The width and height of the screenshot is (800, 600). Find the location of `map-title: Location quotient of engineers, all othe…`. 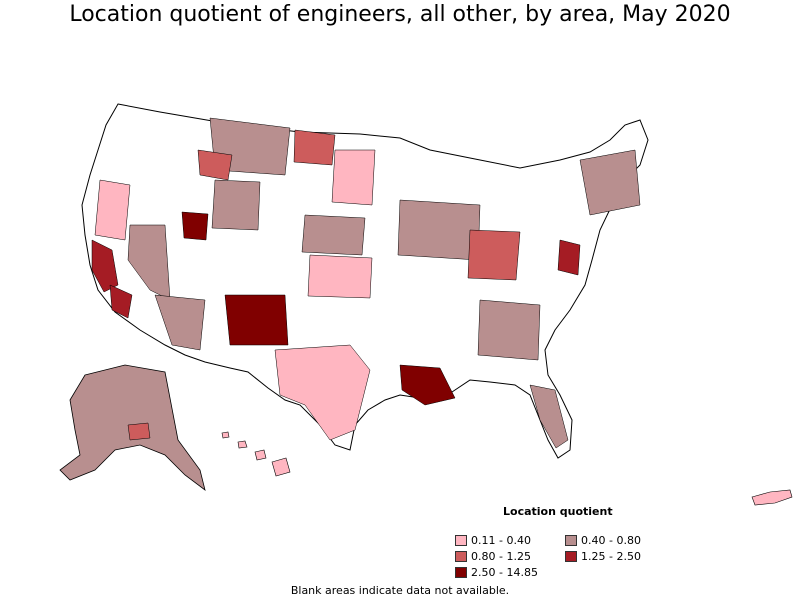

map-title: Location quotient of engineers, all othe… is located at coordinates (400, 14).